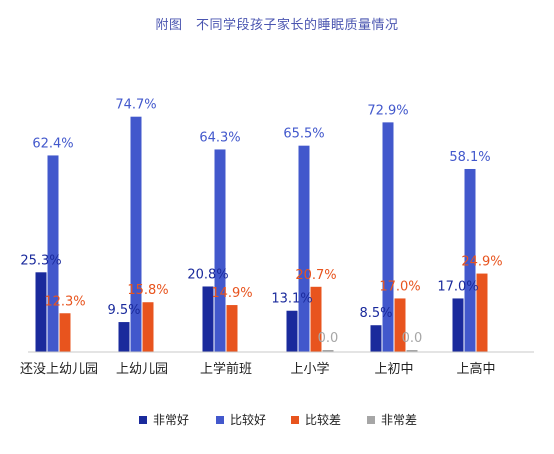 This screenshot has height=454, width=554. What do you see at coordinates (291, 299) in the screenshot?
I see `value-label-1-4: 13.1%` at bounding box center [291, 299].